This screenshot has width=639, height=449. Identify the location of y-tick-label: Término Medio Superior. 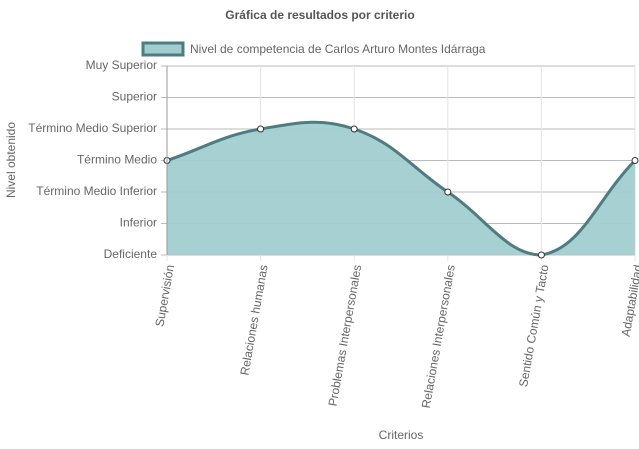
(92, 128).